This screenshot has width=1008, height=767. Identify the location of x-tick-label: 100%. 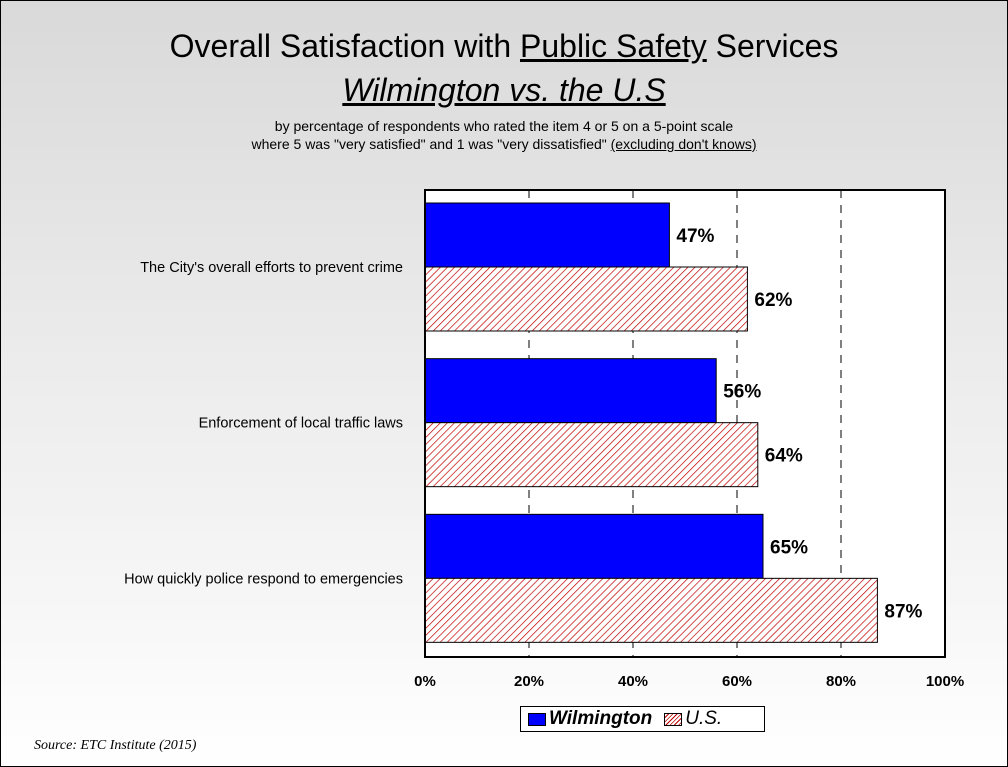
(945, 681).